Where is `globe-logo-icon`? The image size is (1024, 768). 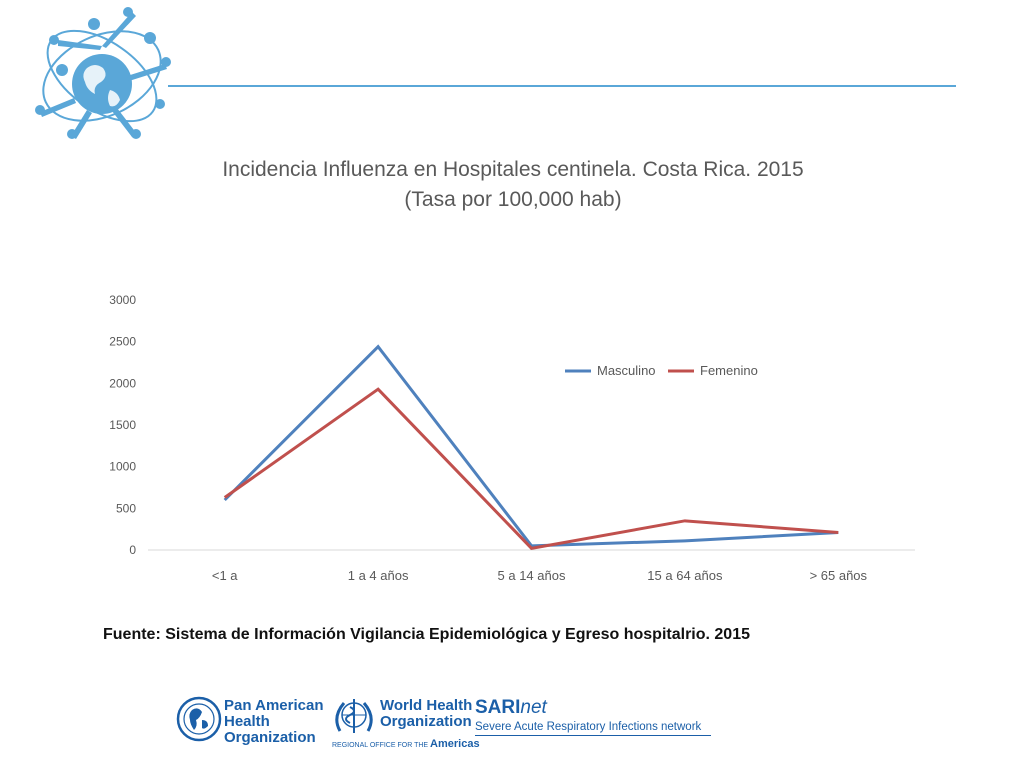 globe-logo-icon is located at coordinates (103, 73).